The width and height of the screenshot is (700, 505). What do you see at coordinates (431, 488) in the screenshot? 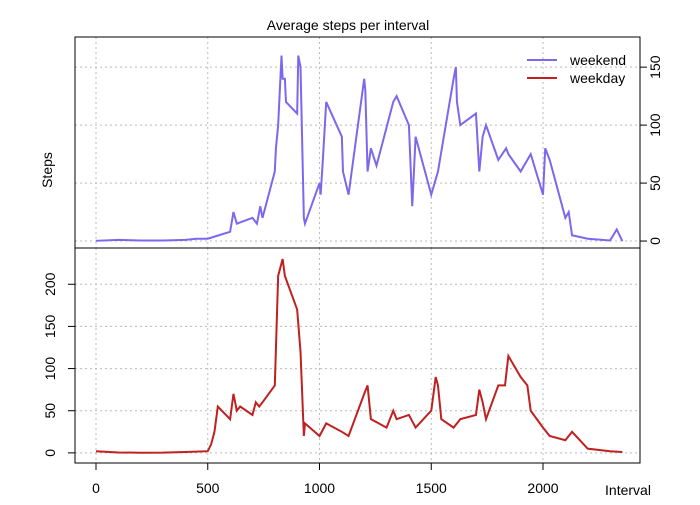
I see `x-tick-label: 1500` at bounding box center [431, 488].